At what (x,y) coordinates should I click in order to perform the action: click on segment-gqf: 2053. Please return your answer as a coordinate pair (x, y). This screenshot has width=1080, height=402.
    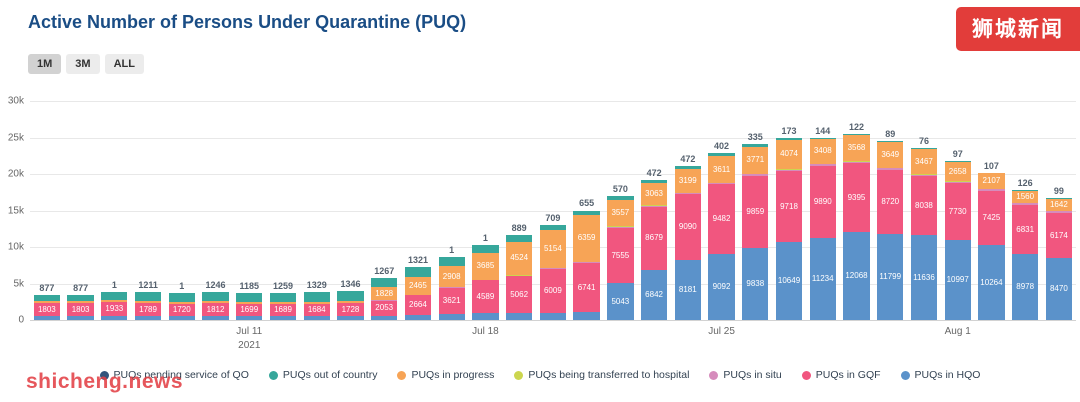
    Looking at the image, I should click on (384, 308).